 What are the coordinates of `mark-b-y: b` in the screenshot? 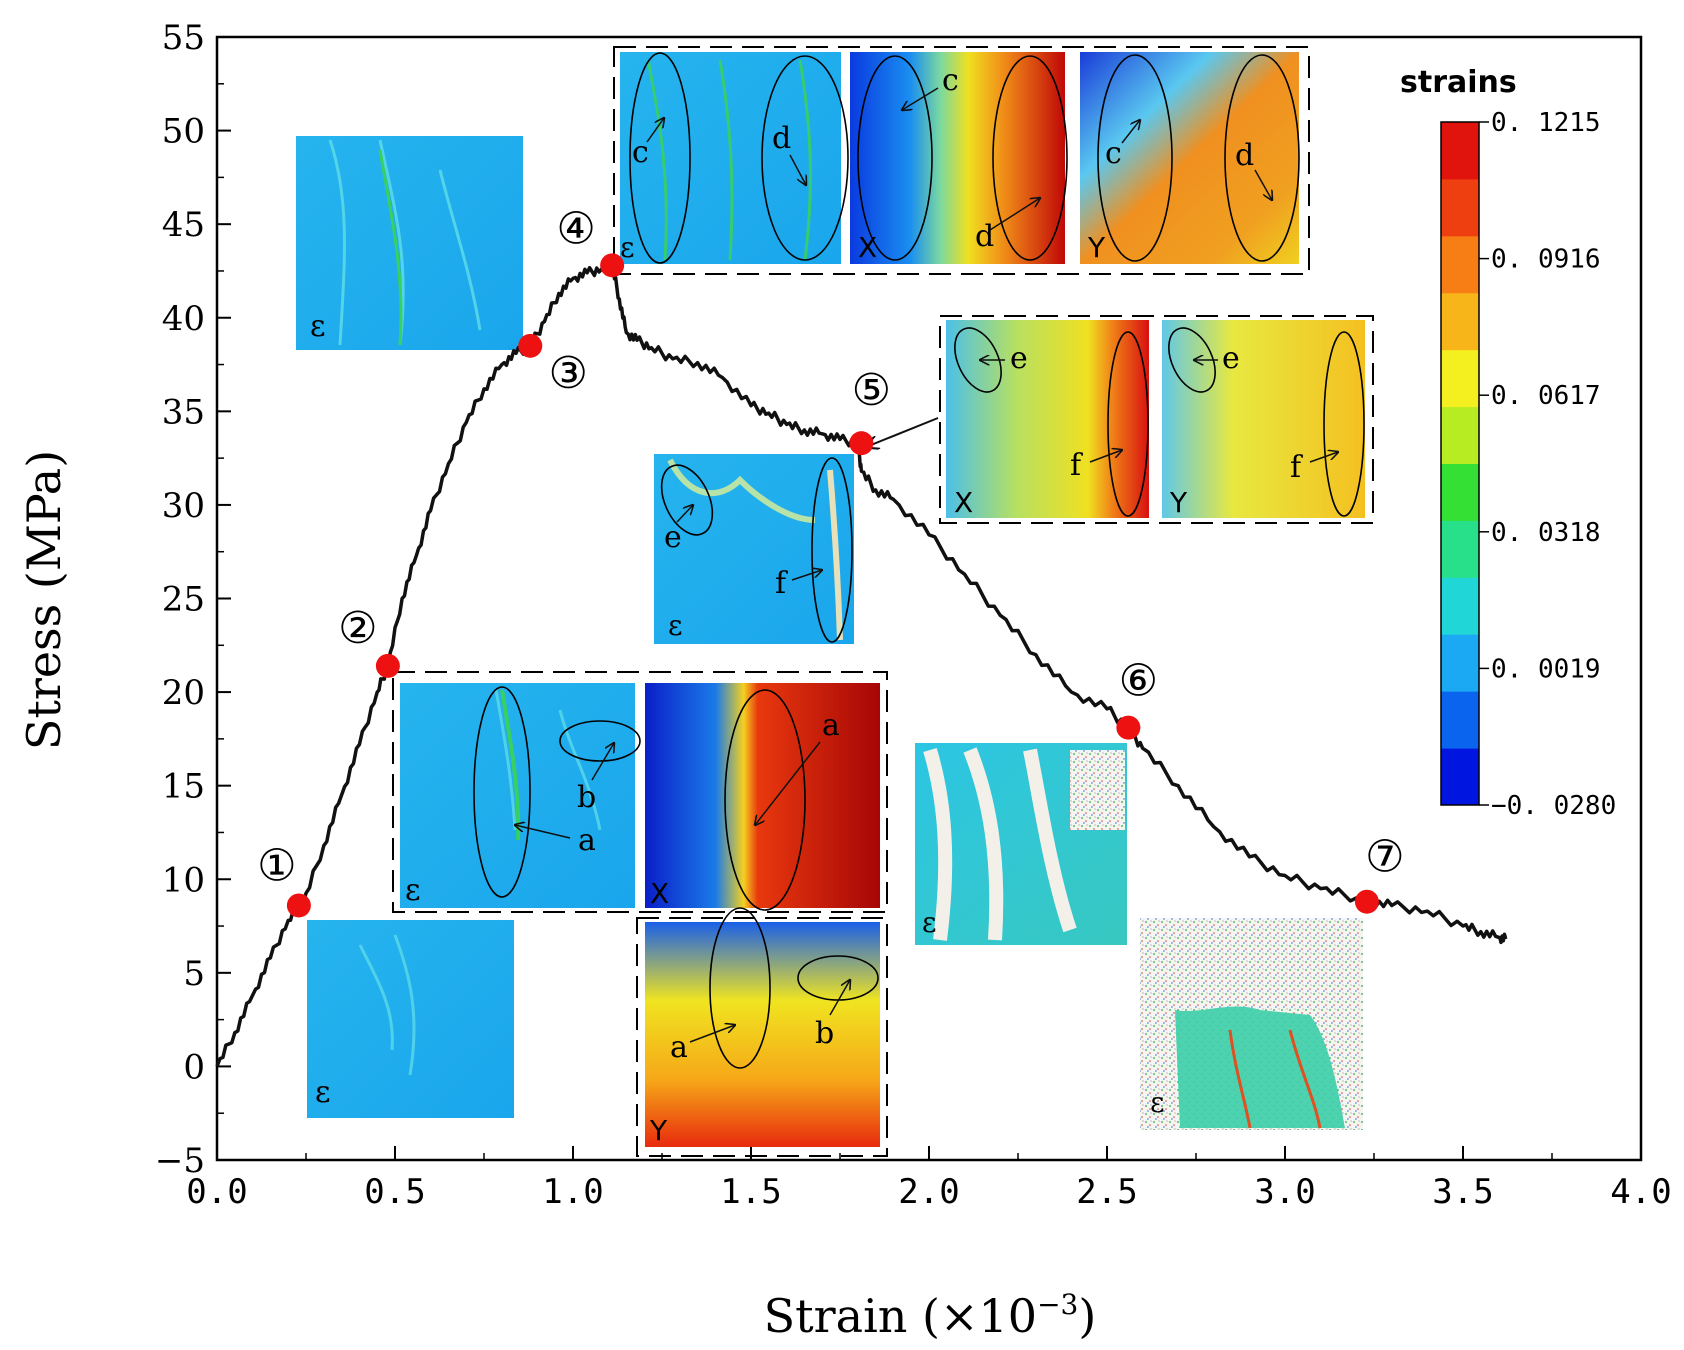 It's located at (824, 1033).